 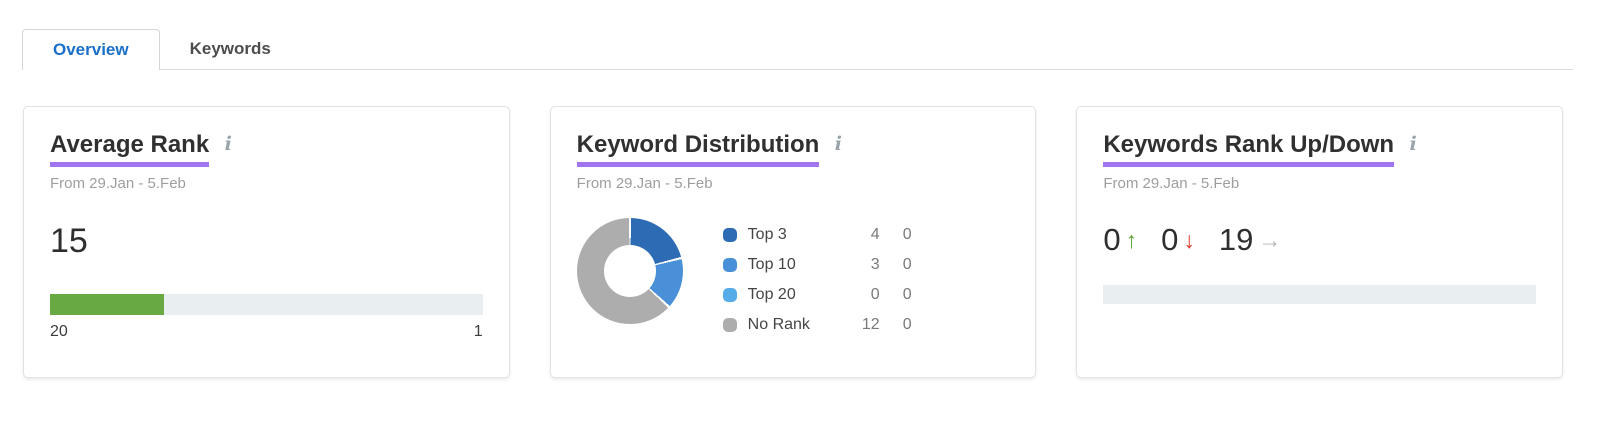 I want to click on rank-change-stats: 0 ↑ 0 ↓ 19 →, so click(x=1319, y=240).